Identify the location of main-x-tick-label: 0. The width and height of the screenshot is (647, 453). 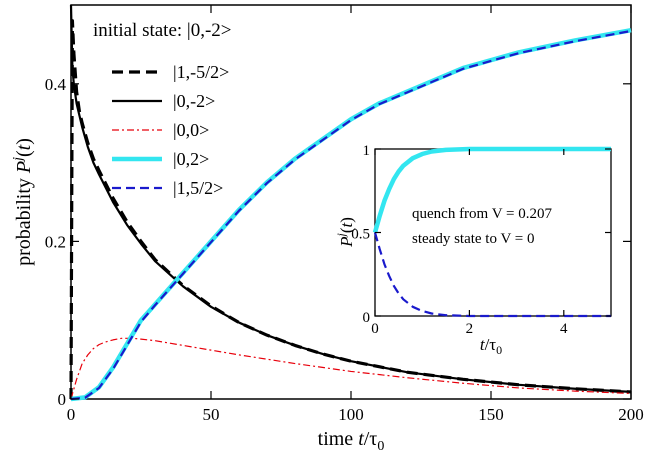
(71, 414).